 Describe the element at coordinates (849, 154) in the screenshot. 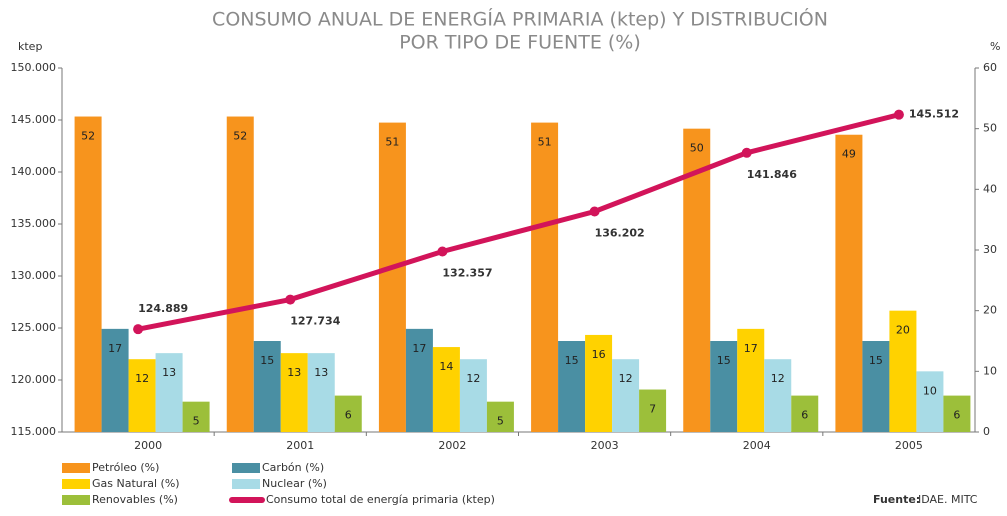

I see `bar-value-label: 49` at that location.